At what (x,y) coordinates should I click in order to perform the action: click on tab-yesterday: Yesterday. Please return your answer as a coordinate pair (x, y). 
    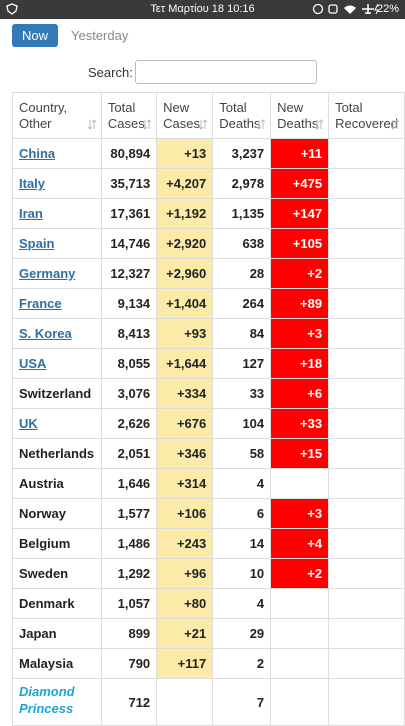
    Looking at the image, I should click on (100, 35).